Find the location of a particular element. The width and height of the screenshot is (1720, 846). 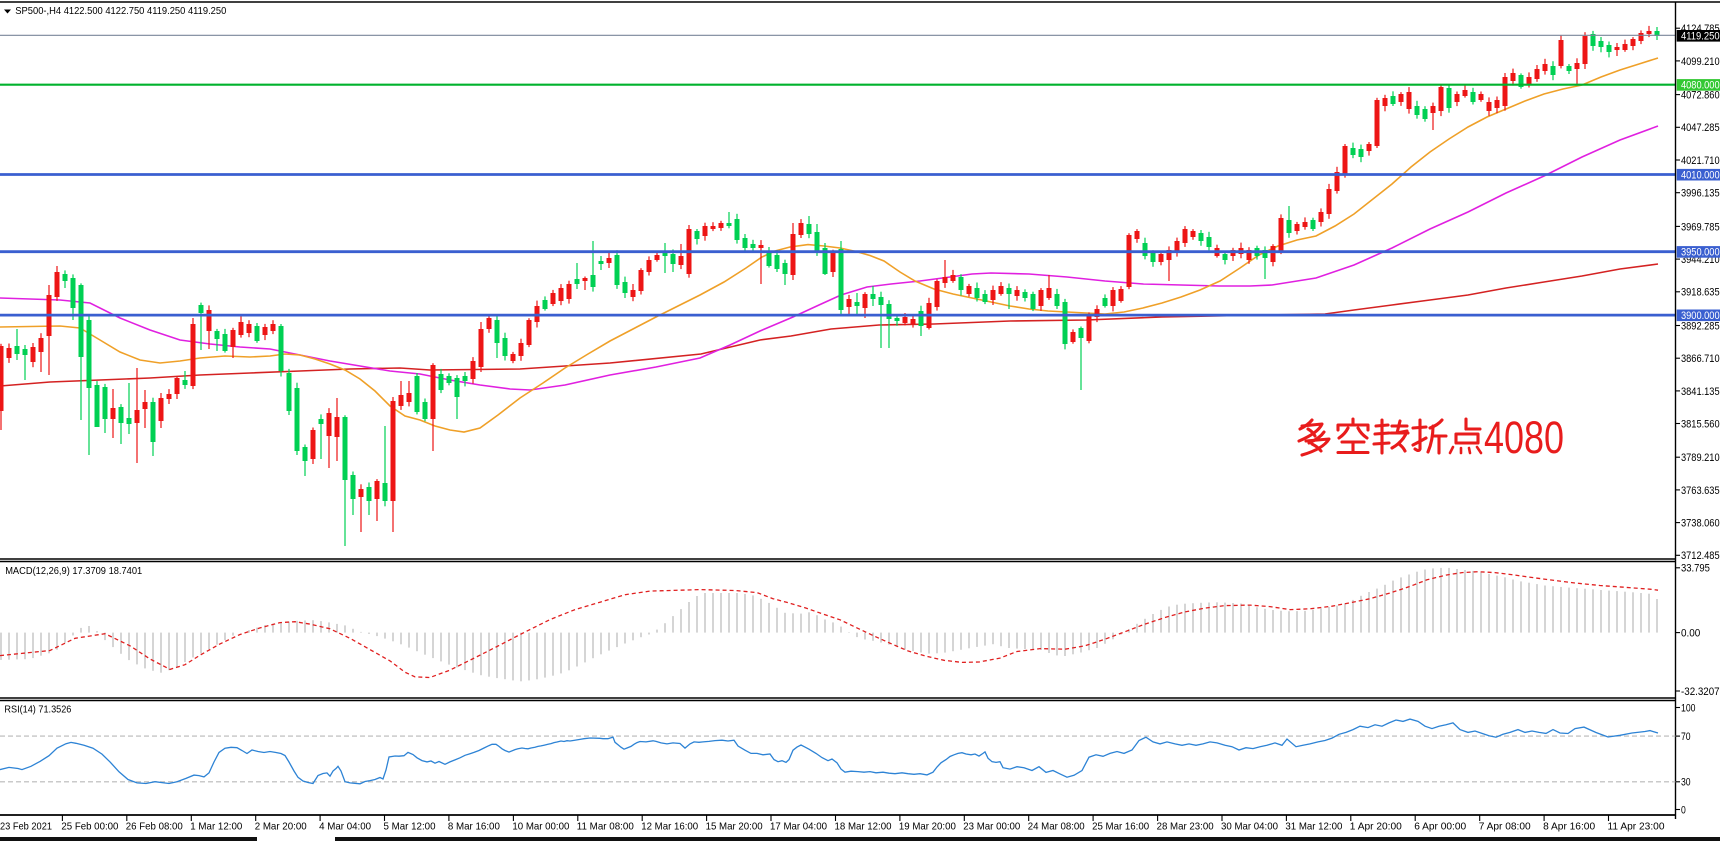

svg-text: 12 Mar 16:00 is located at coordinates (669, 827).